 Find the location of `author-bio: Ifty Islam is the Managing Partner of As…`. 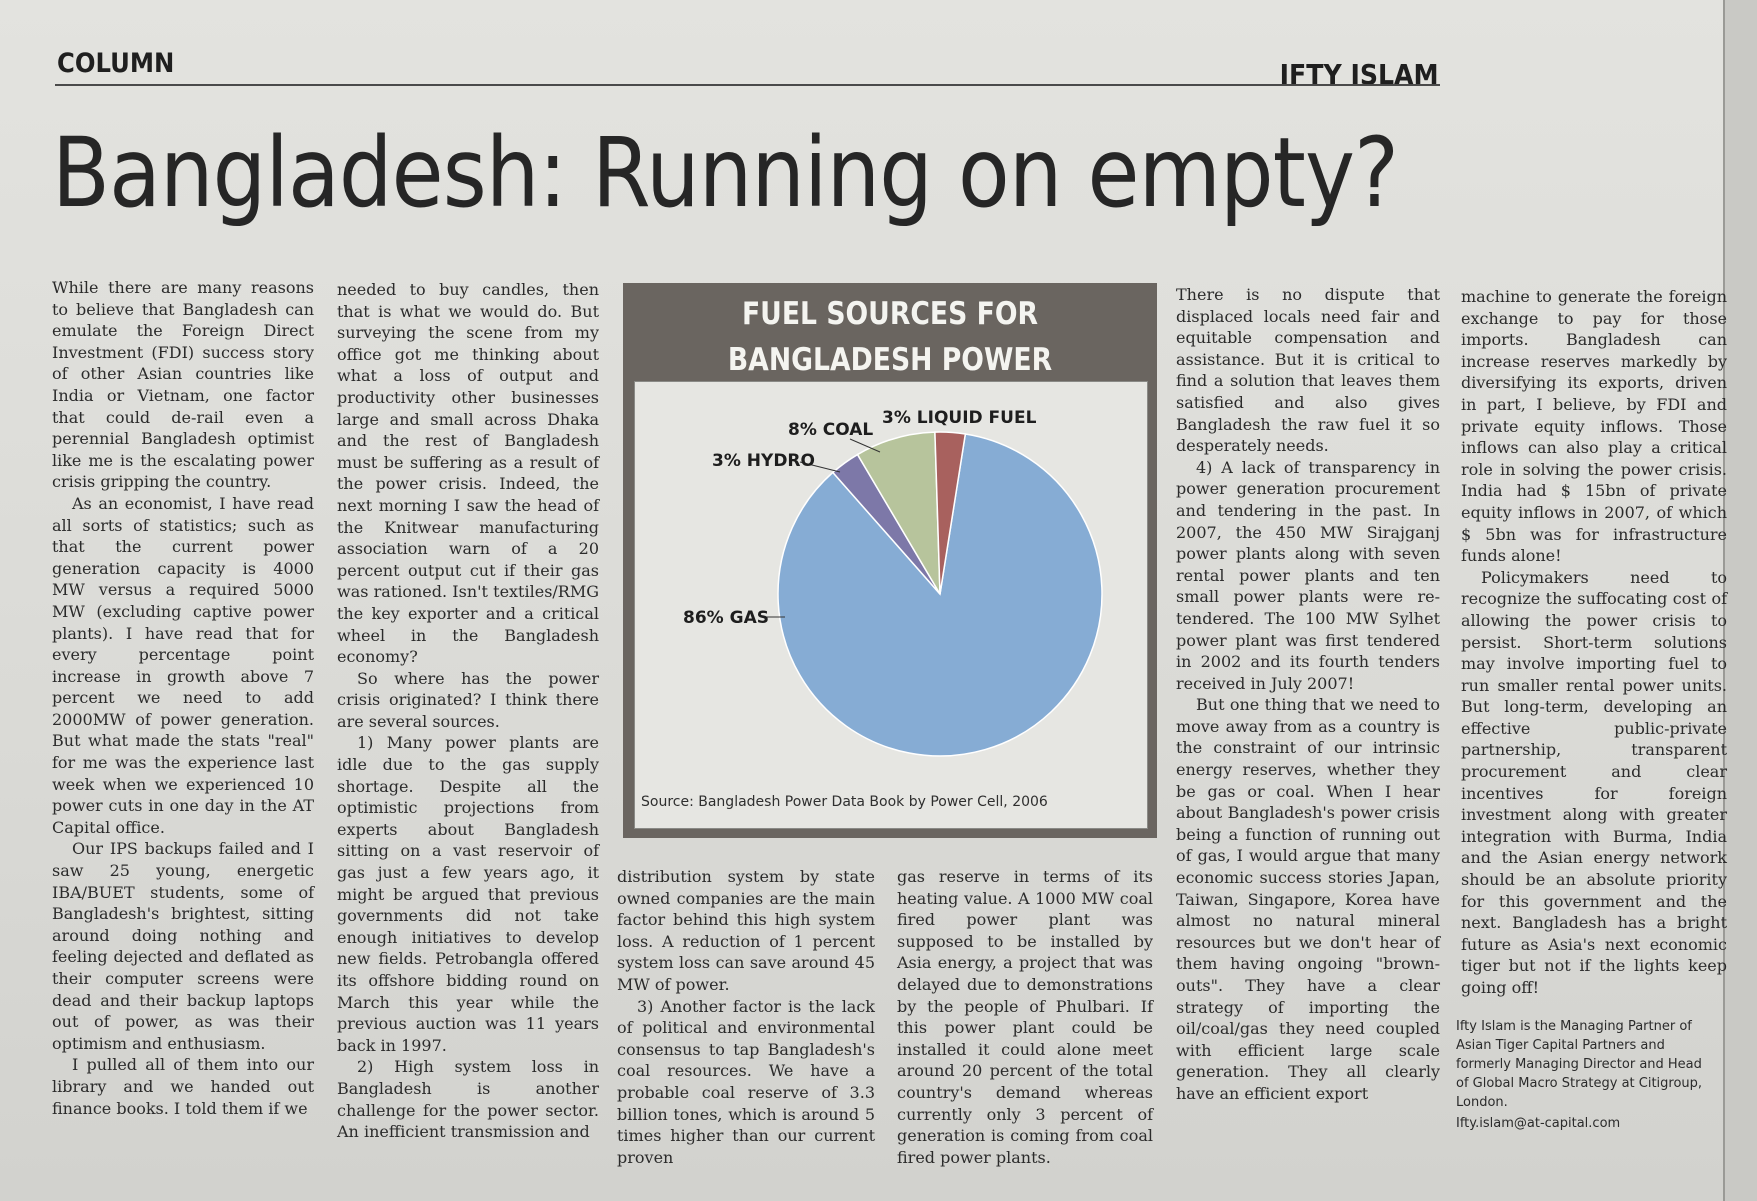

author-bio: Ifty Islam is the Managing Partner of As… is located at coordinates (1582, 1075).